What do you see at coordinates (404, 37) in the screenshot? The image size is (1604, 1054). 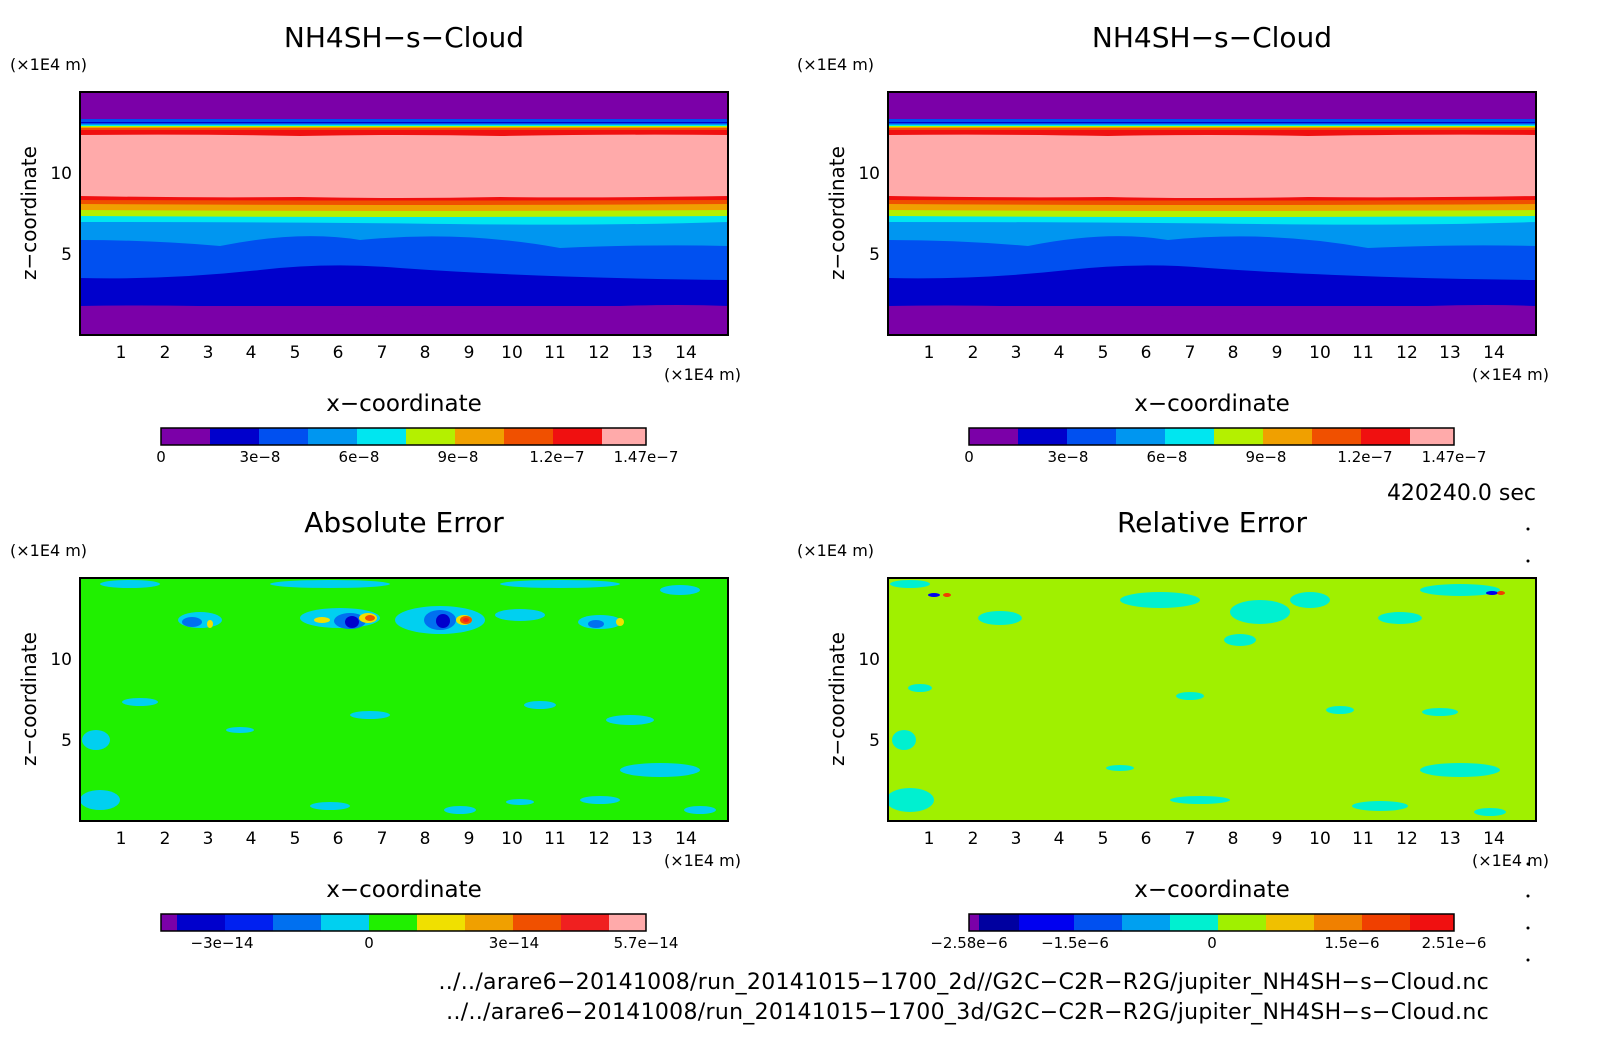 I see `panel-title: NH4SH−s−Cloud` at bounding box center [404, 37].